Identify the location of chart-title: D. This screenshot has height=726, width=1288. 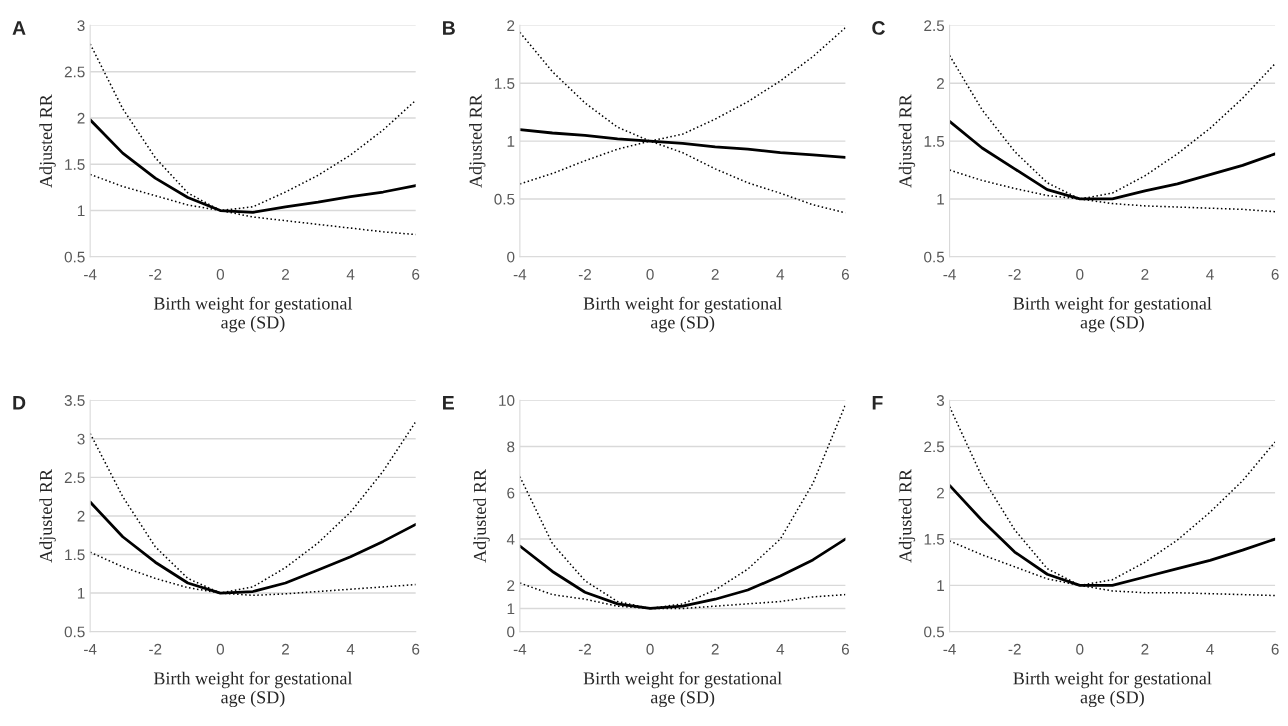
(19, 403).